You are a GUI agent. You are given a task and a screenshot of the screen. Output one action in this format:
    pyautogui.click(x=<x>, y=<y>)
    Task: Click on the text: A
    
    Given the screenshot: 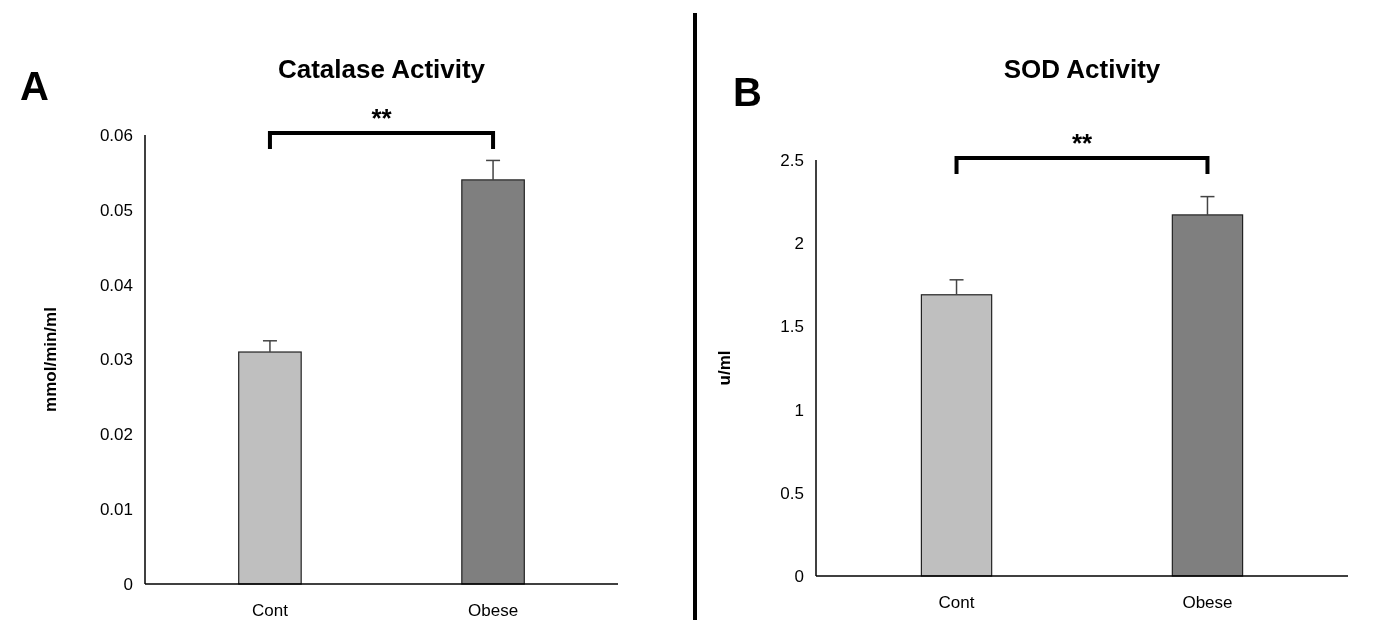 What is the action you would take?
    pyautogui.click(x=34, y=86)
    